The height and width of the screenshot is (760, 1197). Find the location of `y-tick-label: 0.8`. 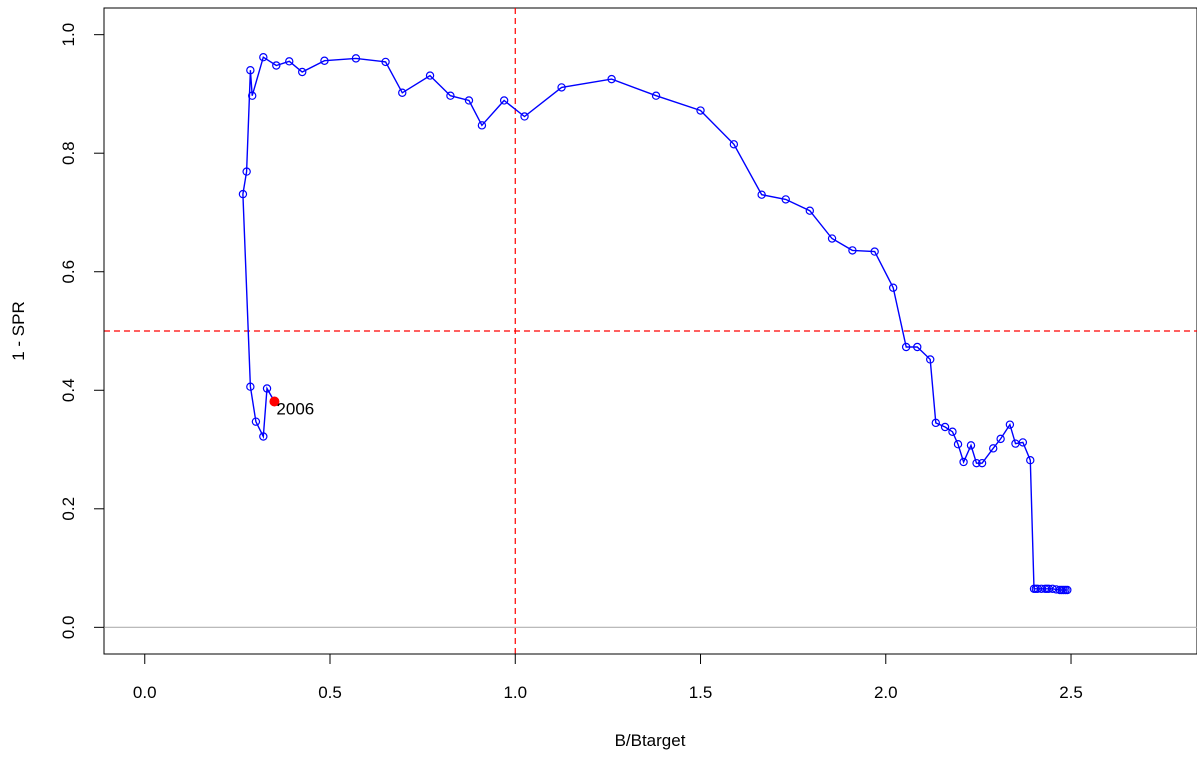

y-tick-label: 0.8 is located at coordinates (68, 153).